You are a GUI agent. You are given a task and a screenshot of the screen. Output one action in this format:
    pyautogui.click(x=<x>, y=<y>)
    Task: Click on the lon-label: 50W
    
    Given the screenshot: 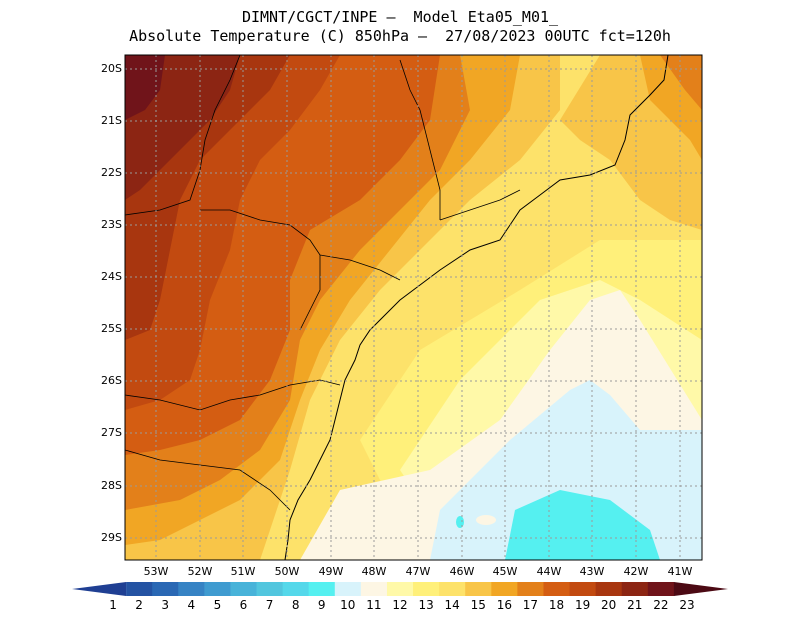 What is the action you would take?
    pyautogui.click(x=287, y=571)
    